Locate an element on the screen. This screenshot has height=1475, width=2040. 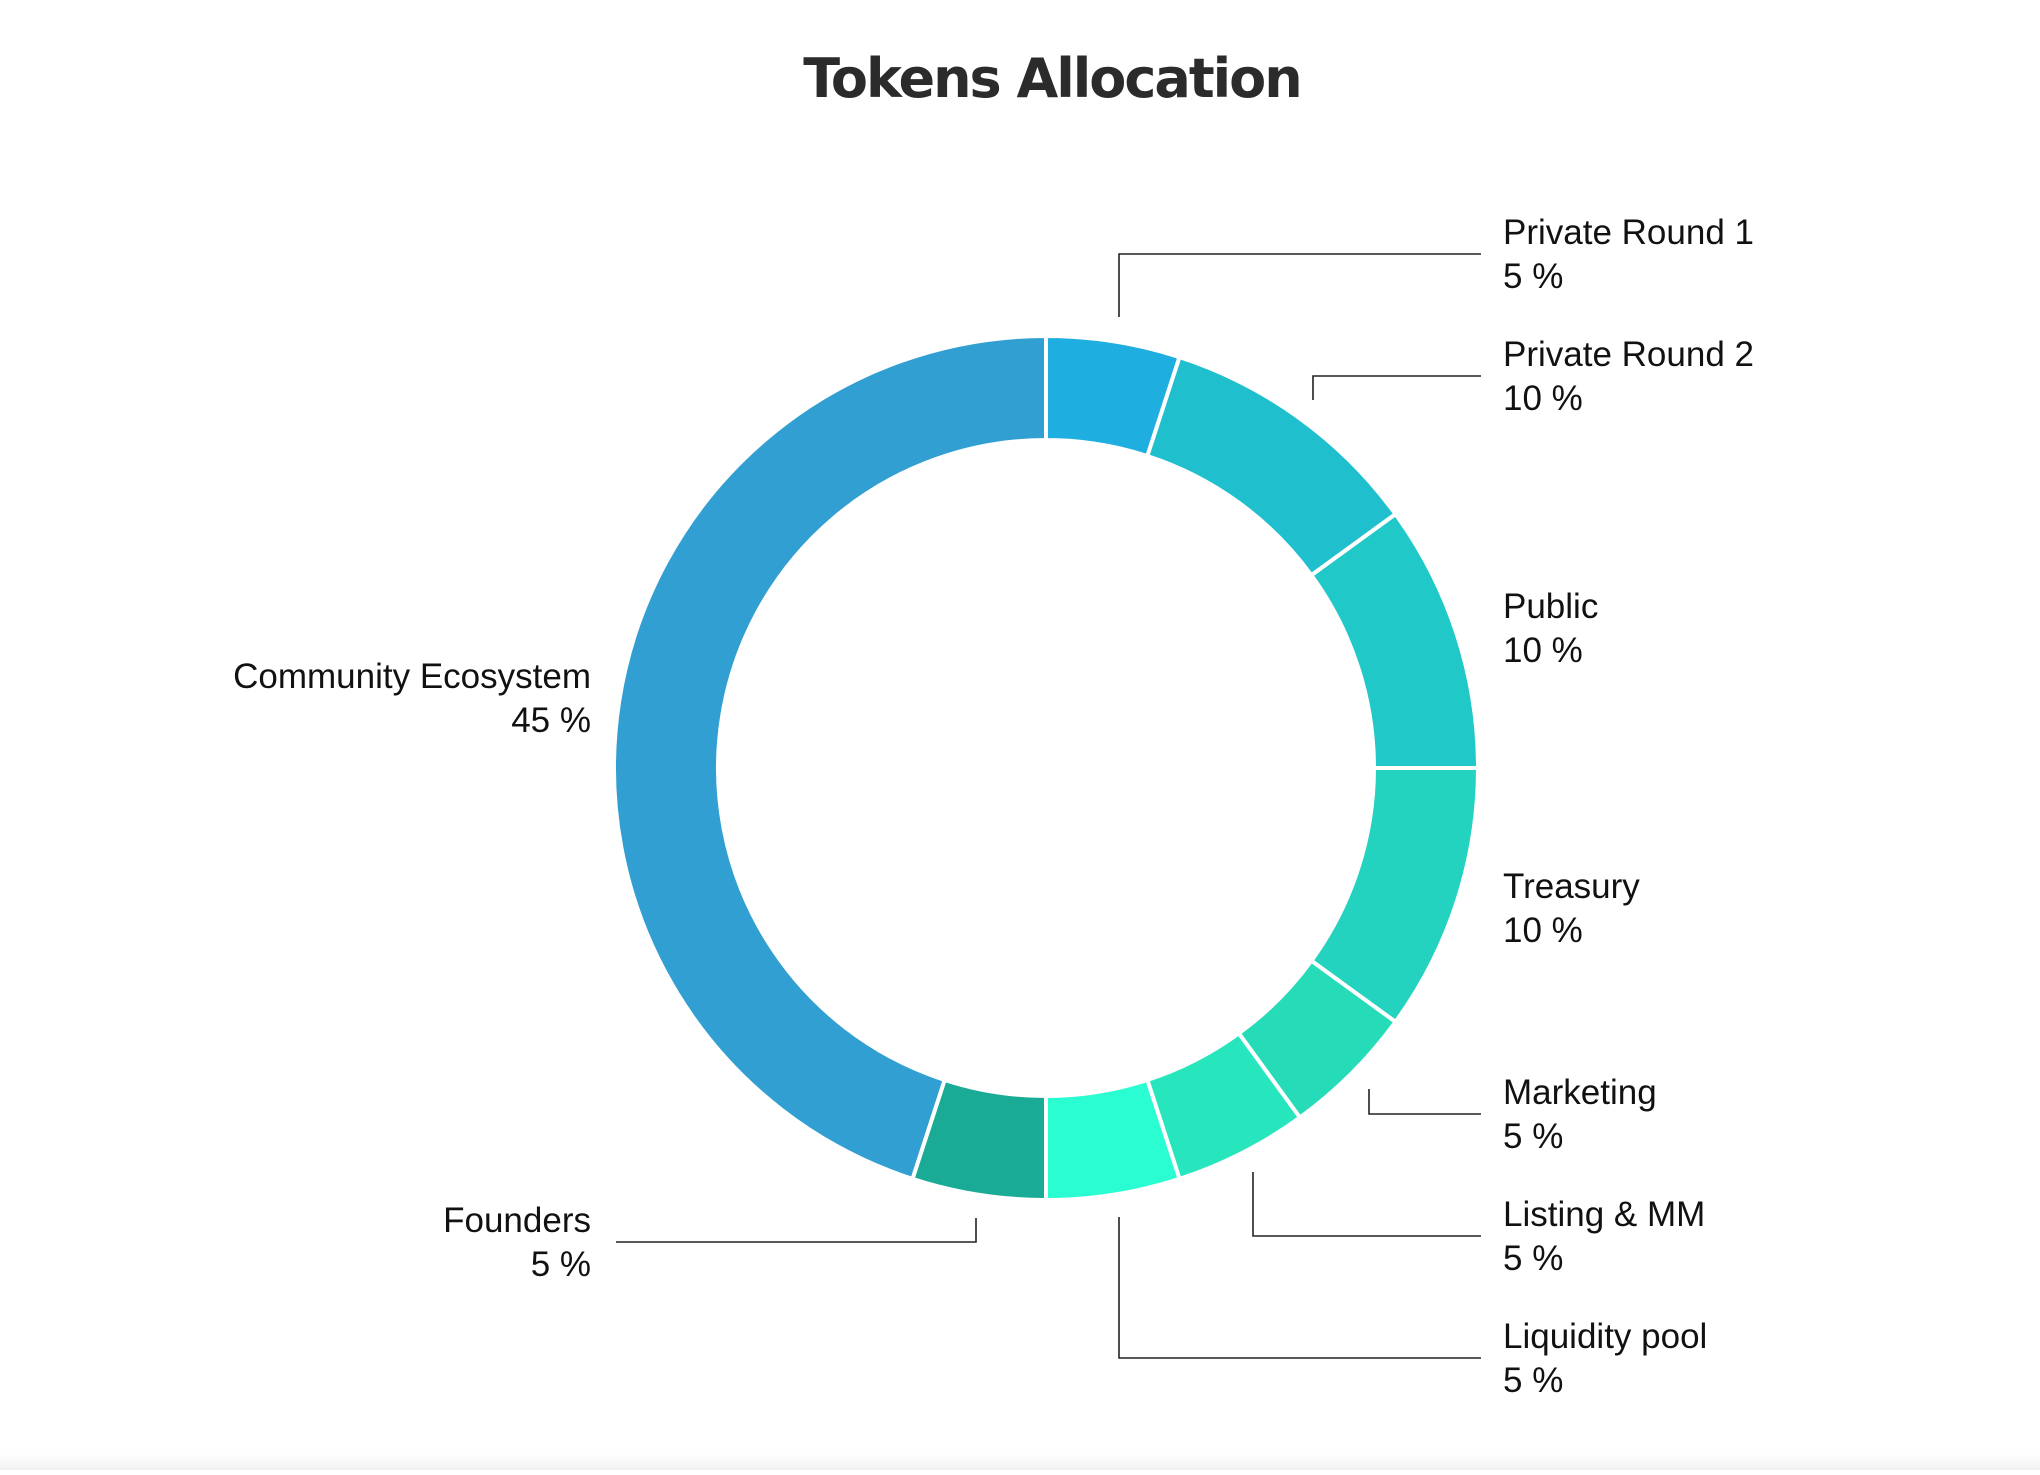
leader-line-marketing is located at coordinates (1424, 1102).